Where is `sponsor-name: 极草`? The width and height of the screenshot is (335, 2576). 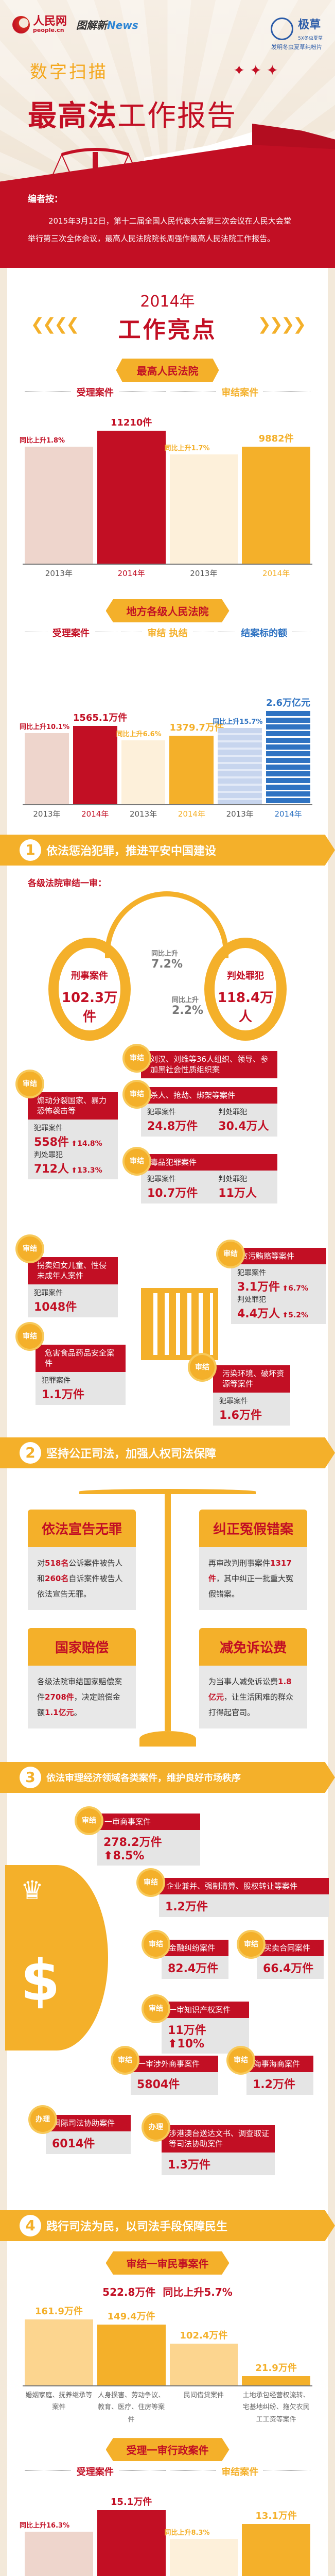 sponsor-name: 极草 is located at coordinates (309, 25).